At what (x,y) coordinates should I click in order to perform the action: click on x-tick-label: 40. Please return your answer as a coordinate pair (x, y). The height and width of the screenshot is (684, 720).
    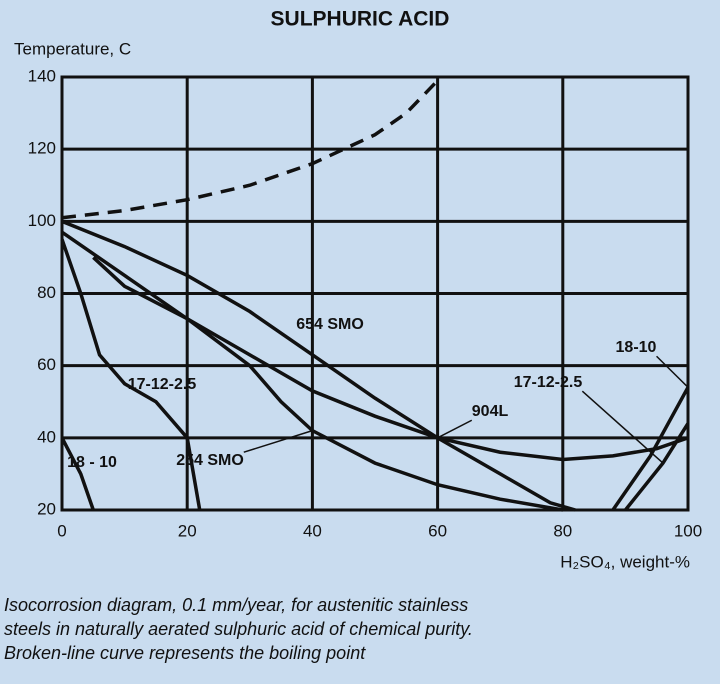
    Looking at the image, I should click on (312, 530).